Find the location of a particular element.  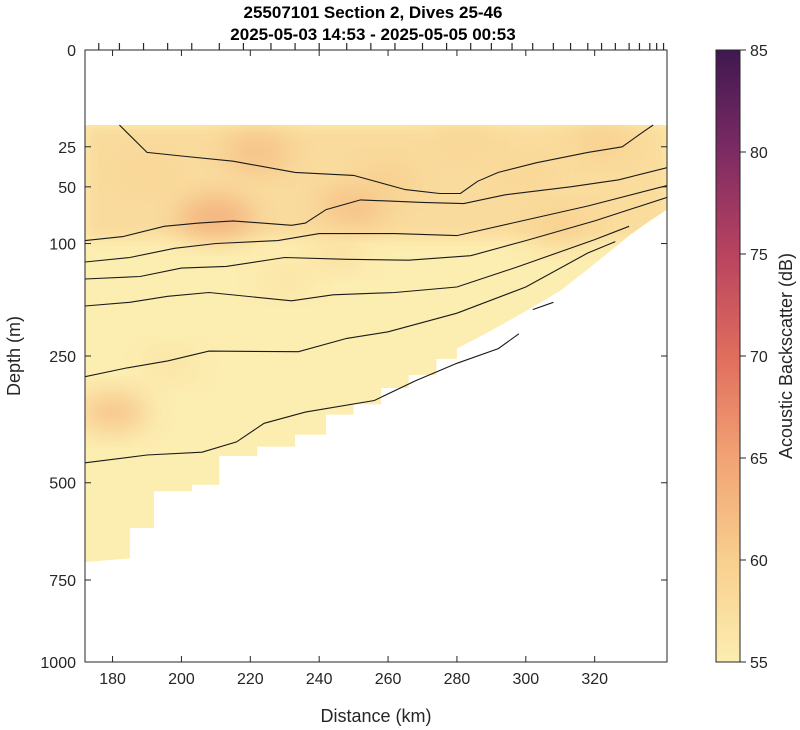

colorbar: 55 60 65 70 75 80 85 Acoustic Backscatter (dB) is located at coordinates (755, 357).